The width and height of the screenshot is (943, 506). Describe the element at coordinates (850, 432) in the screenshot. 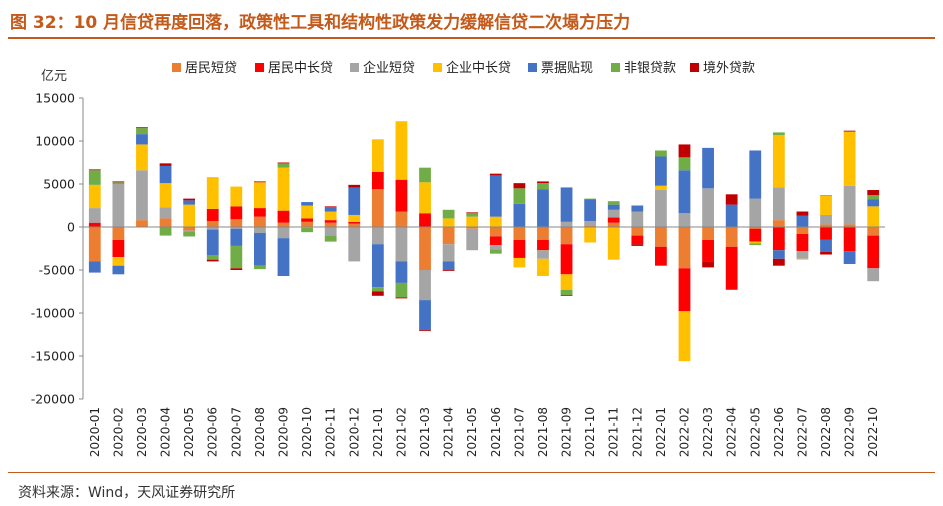

I see `x-tick-label: 2022-09` at that location.